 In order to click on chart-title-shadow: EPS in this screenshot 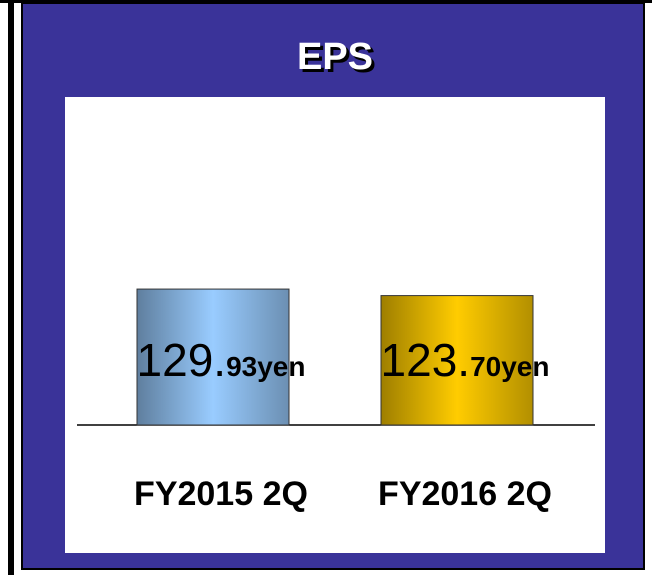, I will do `click(338, 60)`.